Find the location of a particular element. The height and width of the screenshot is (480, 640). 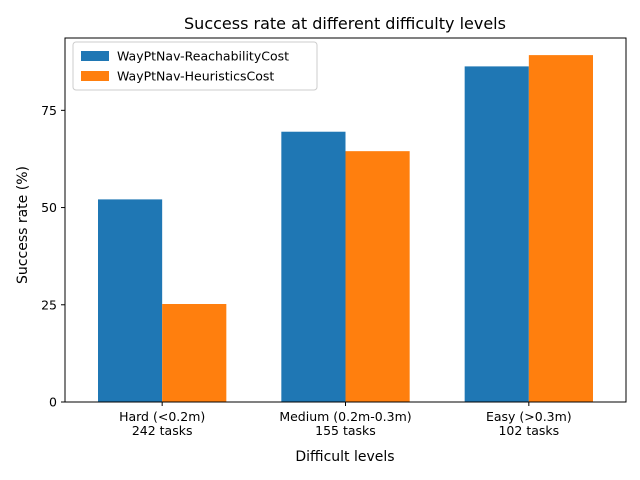

legend-box is located at coordinates (195, 66).